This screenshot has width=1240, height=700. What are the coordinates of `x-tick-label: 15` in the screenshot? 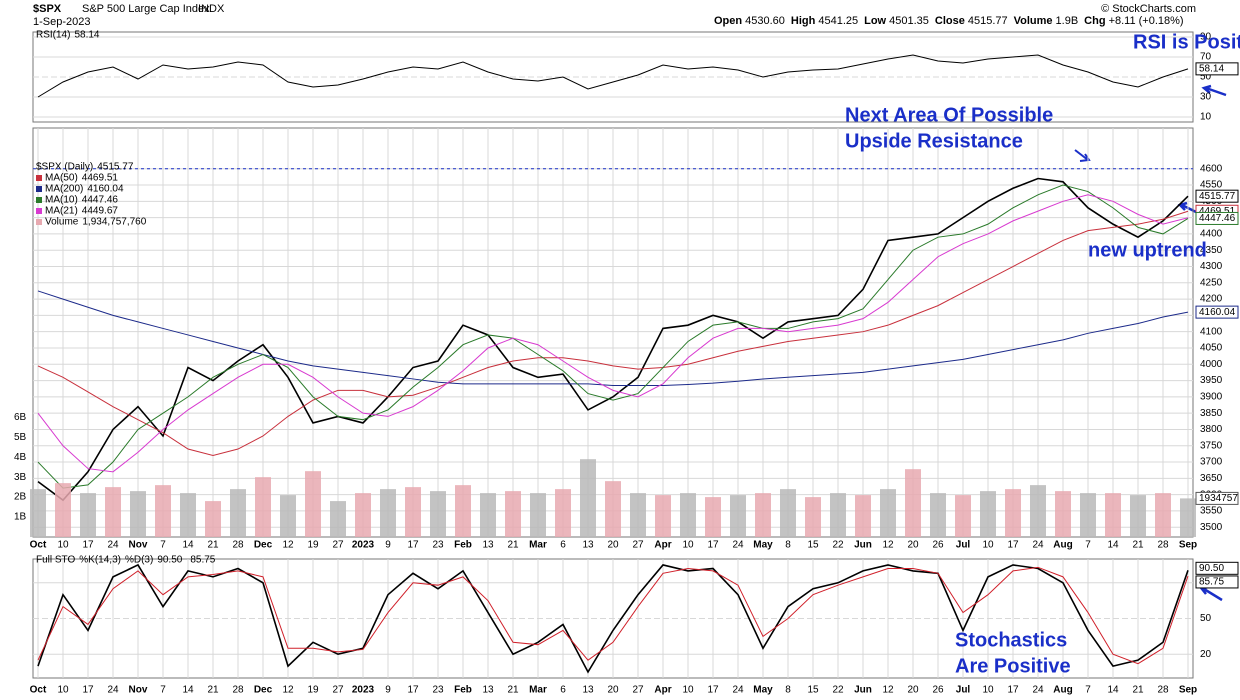 It's located at (813, 690).